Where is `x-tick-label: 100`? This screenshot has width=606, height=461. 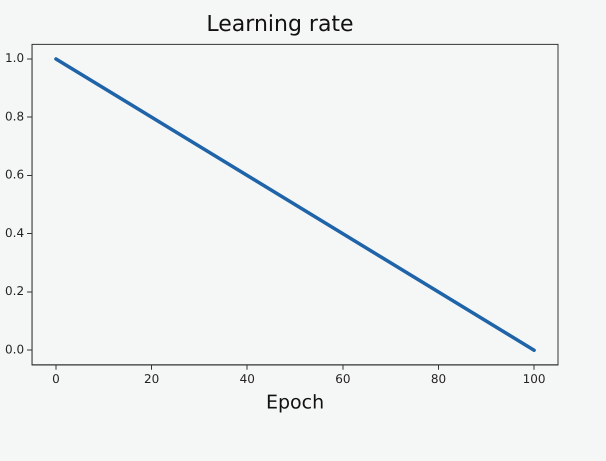 x-tick-label: 100 is located at coordinates (534, 379).